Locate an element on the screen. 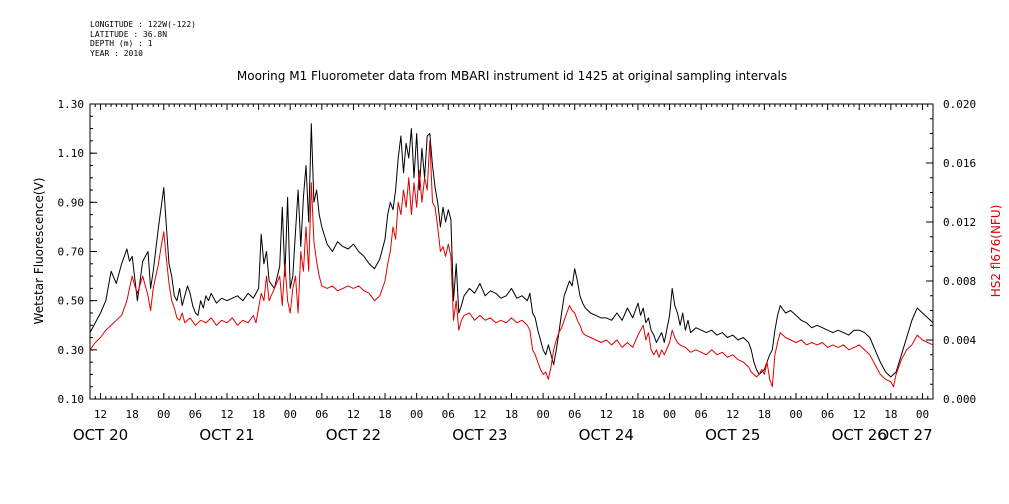 This screenshot has width=1009, height=504. longitude-label: LONGITUDE : 122W(-122) is located at coordinates (143, 24).